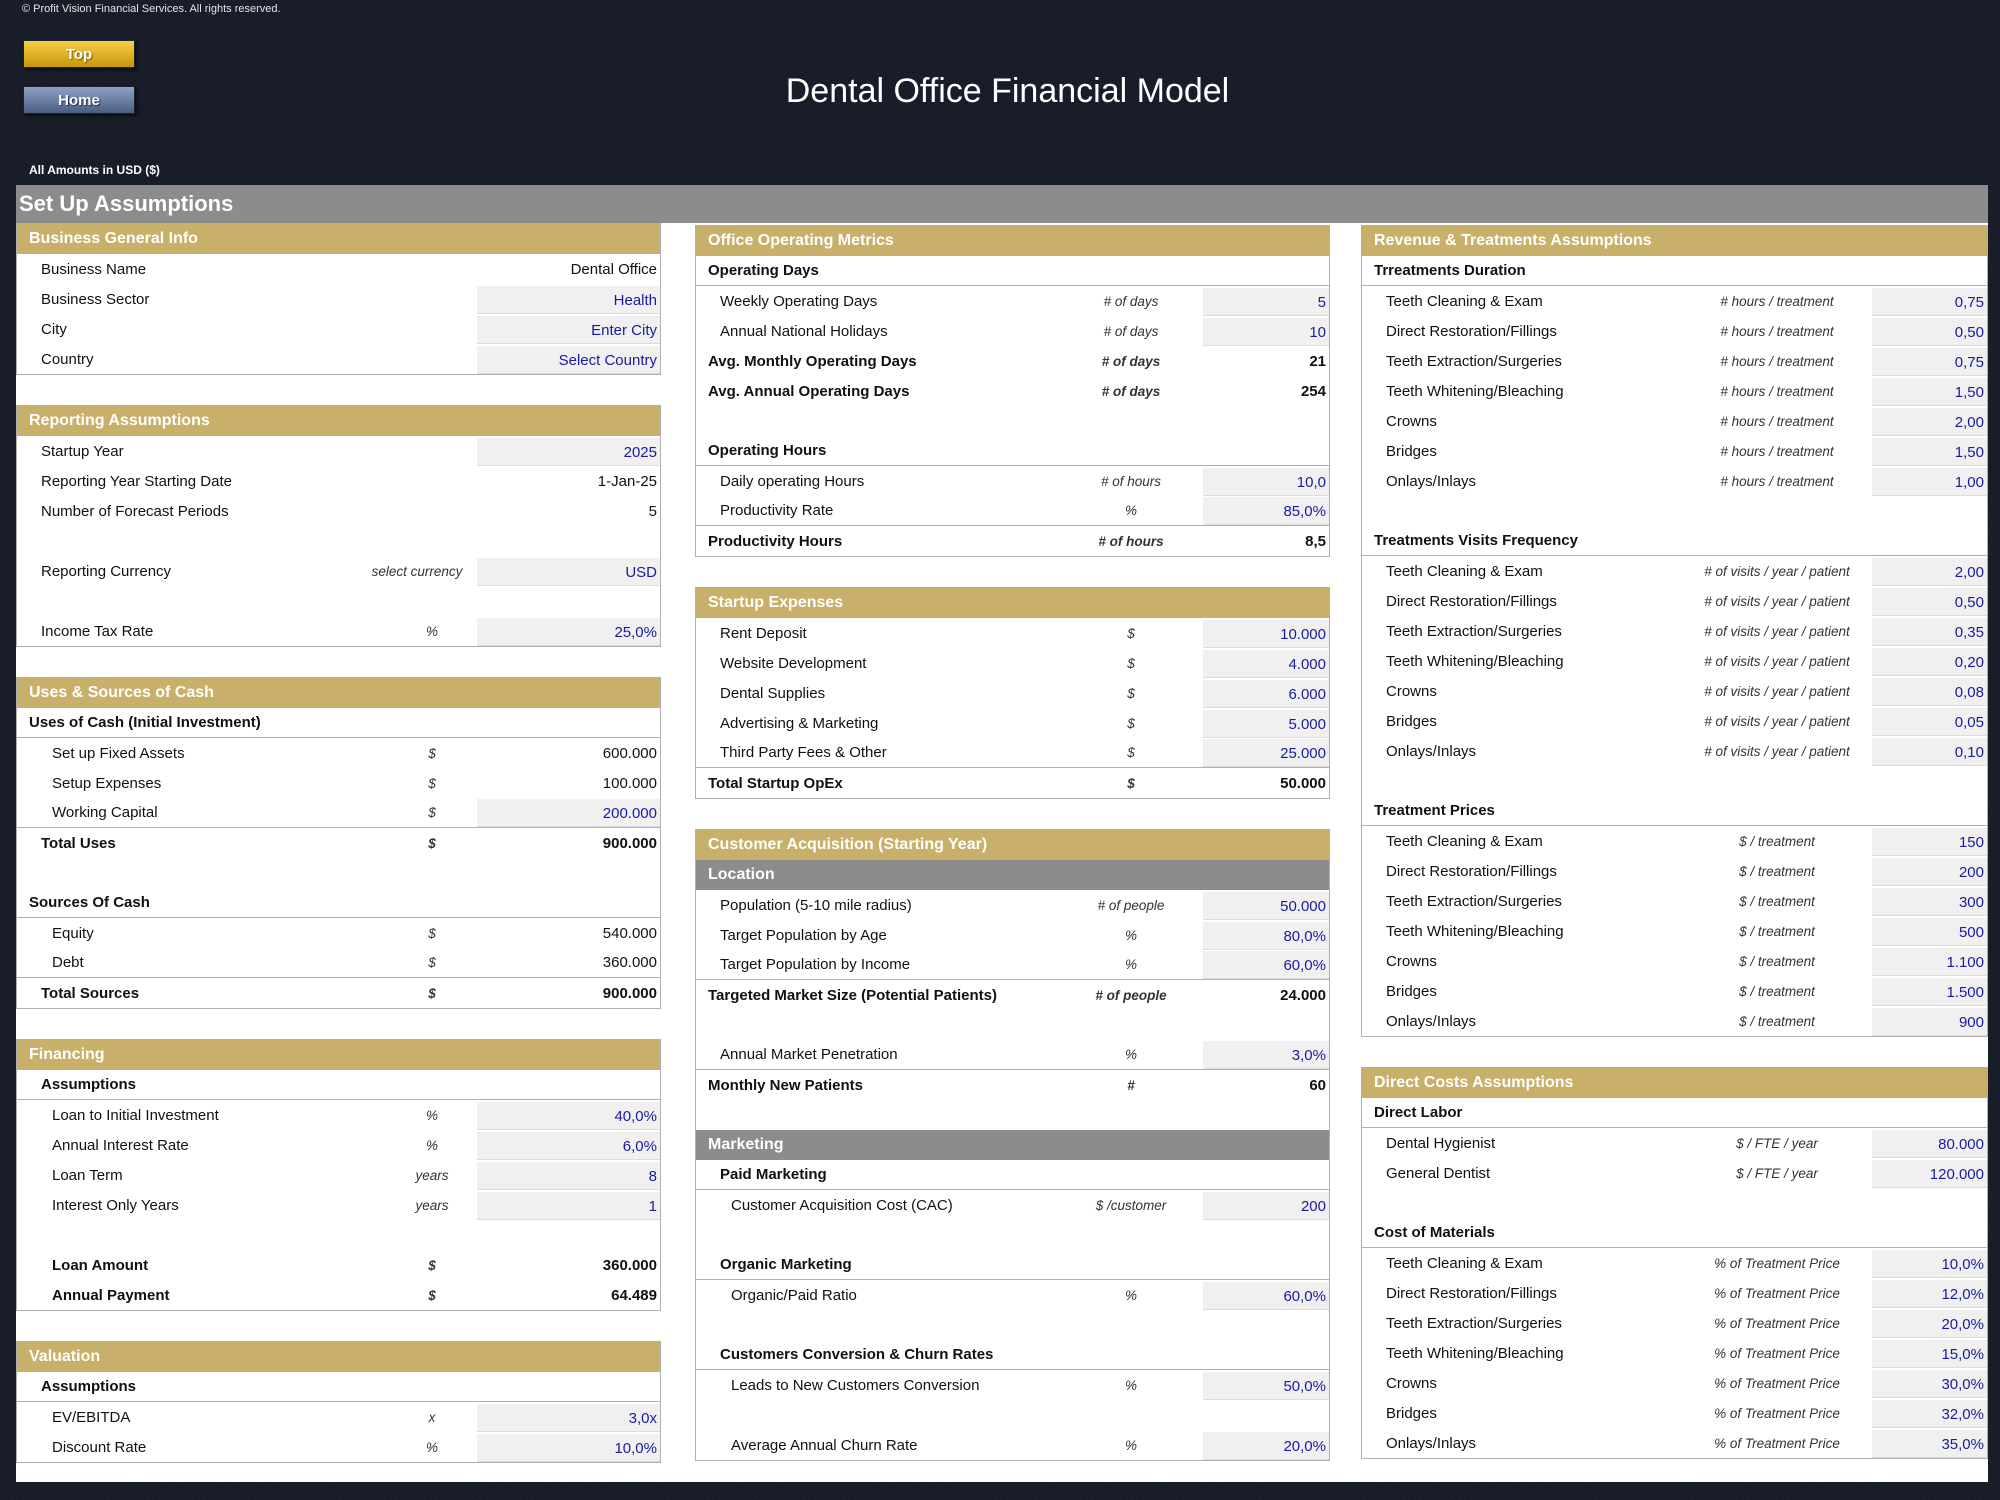 Image resolution: width=2000 pixels, height=1500 pixels. What do you see at coordinates (568, 1447) in the screenshot?
I see `discount-rate-input: 10,0%` at bounding box center [568, 1447].